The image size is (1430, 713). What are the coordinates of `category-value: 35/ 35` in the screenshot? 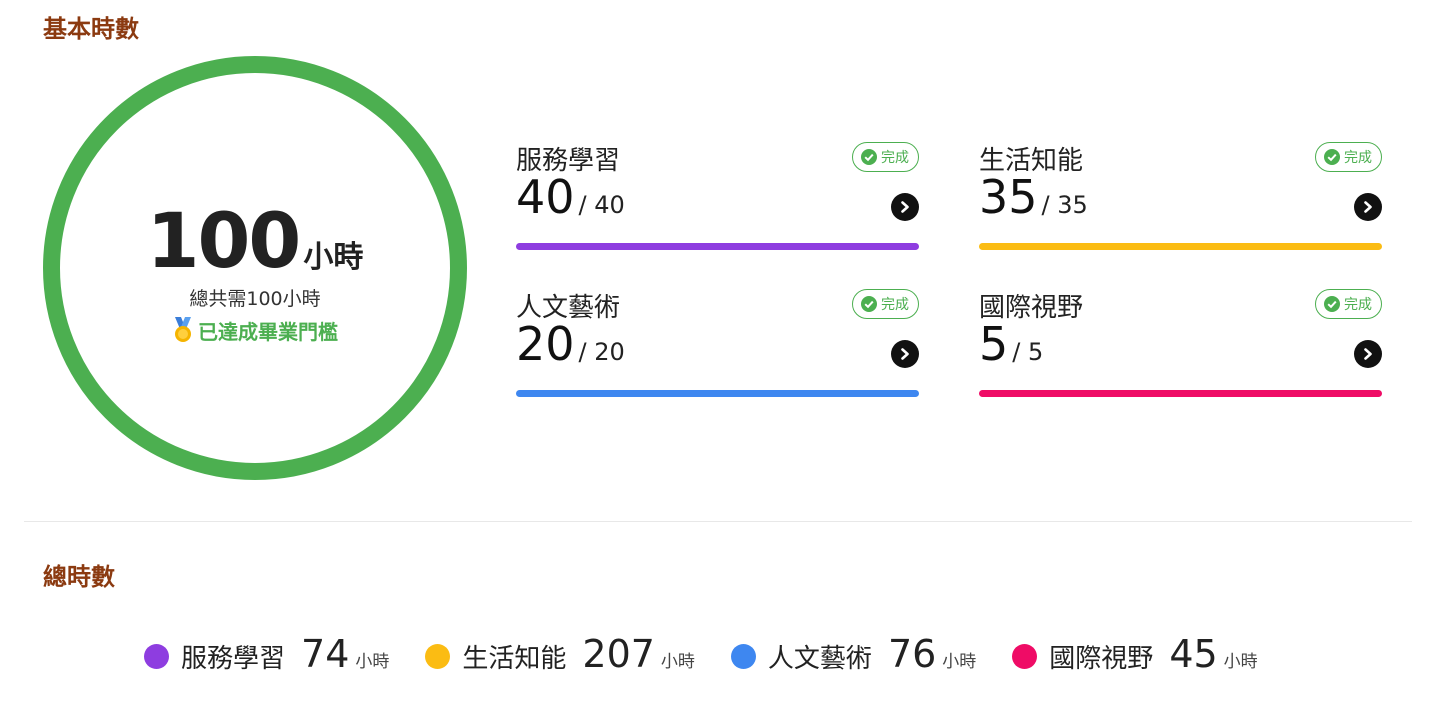 It's located at (1033, 197).